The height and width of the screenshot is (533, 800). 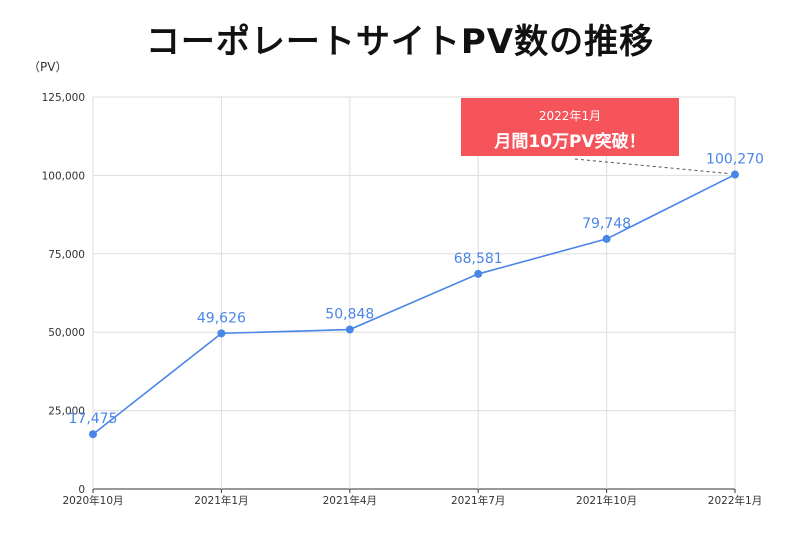 I want to click on chart-title: コーポレートサイトPV数の推移, so click(x=400, y=42).